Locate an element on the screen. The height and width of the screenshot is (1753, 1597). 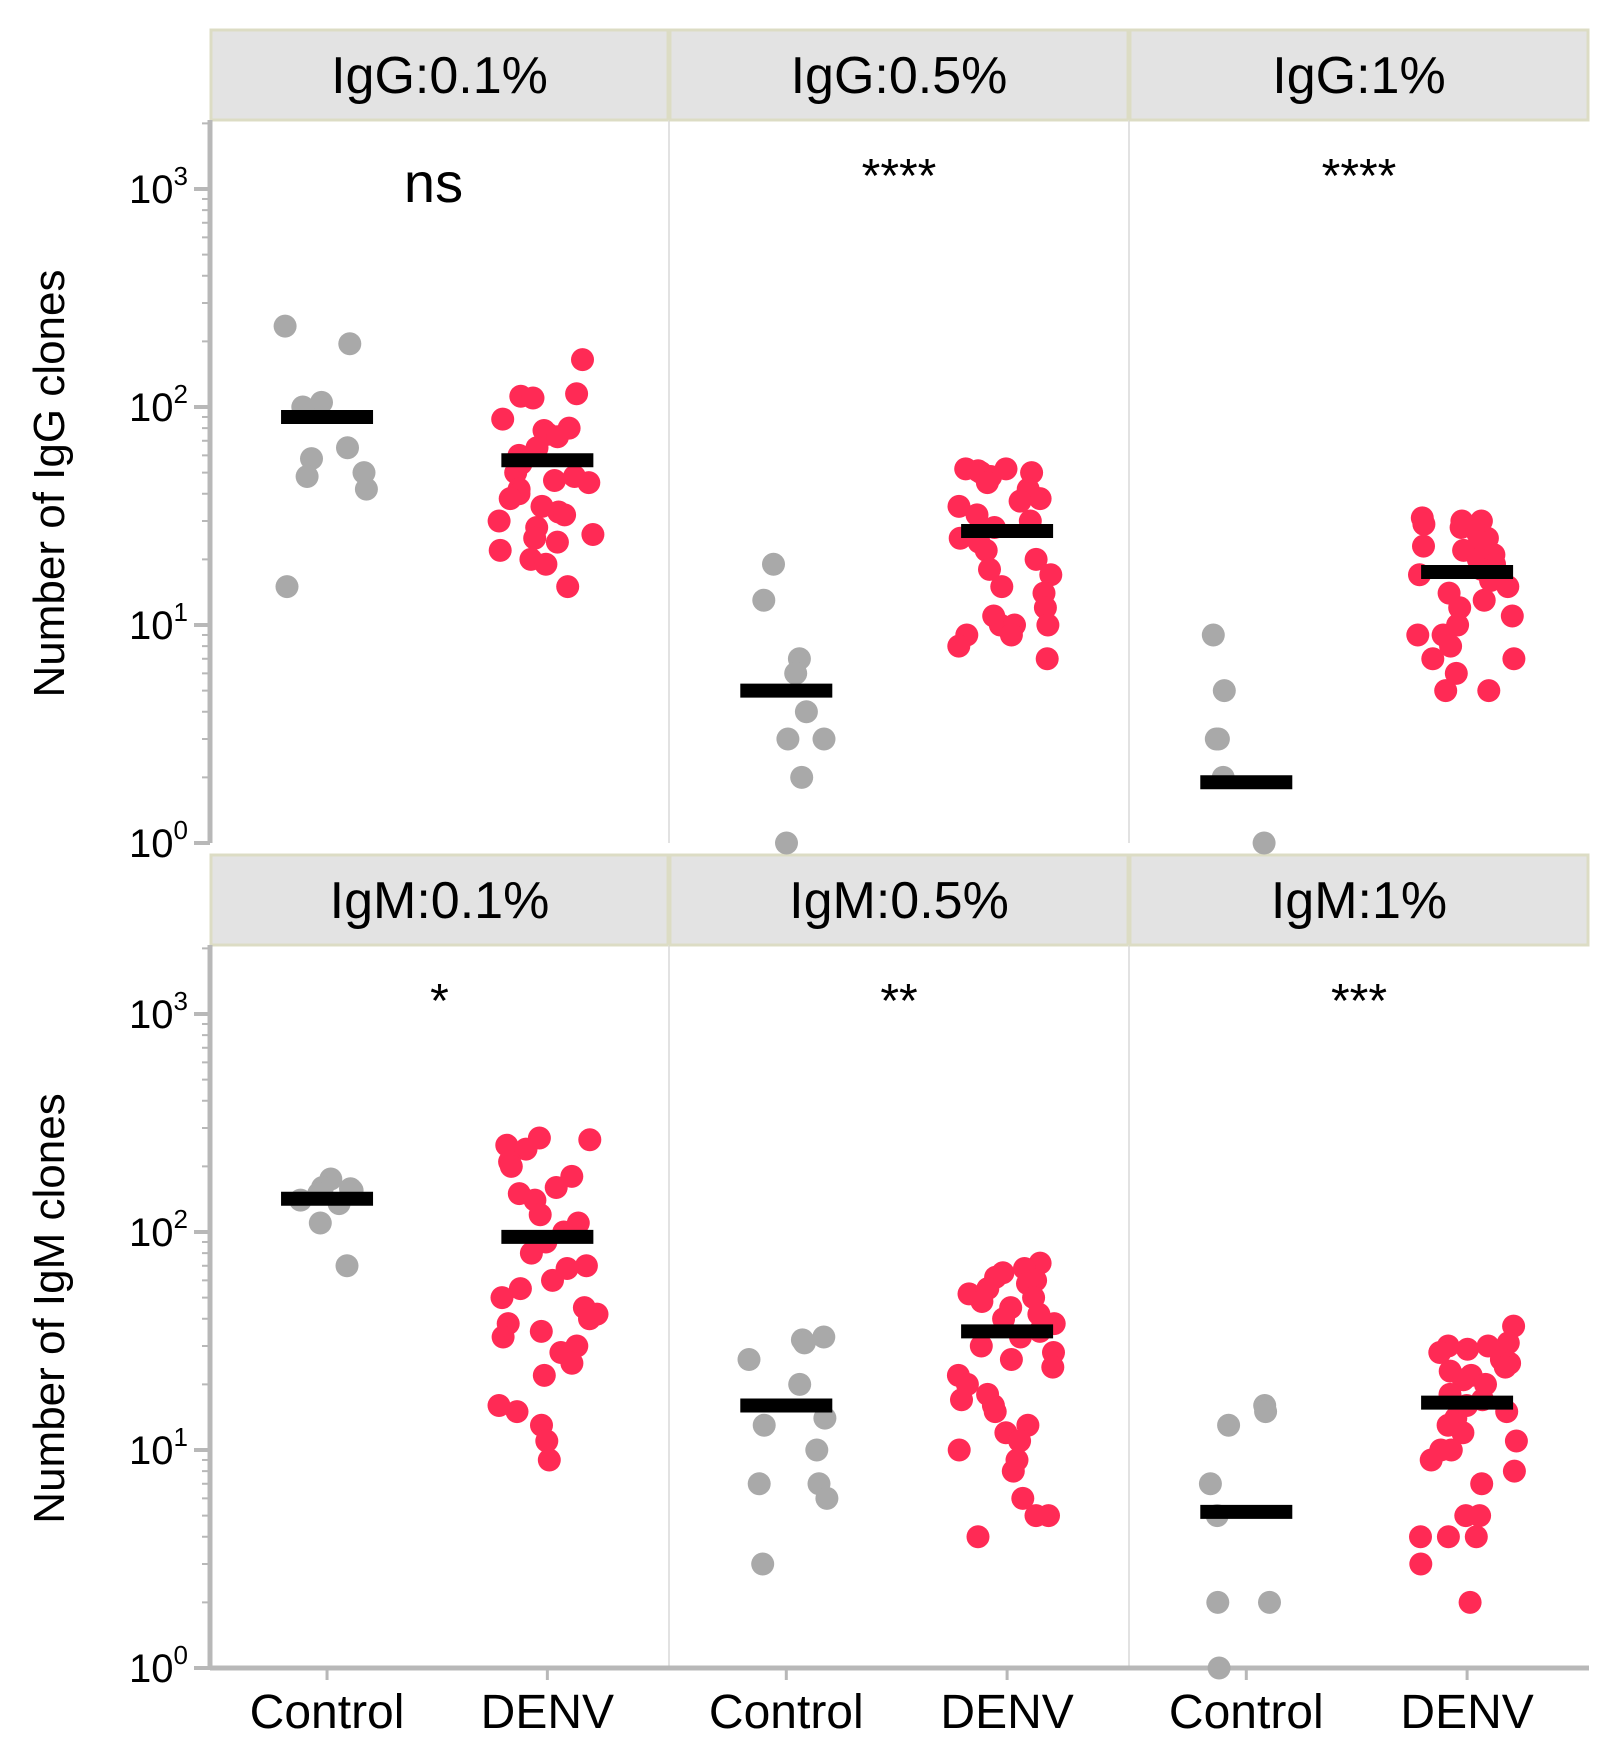
significance-label: ** is located at coordinates (898, 1001).